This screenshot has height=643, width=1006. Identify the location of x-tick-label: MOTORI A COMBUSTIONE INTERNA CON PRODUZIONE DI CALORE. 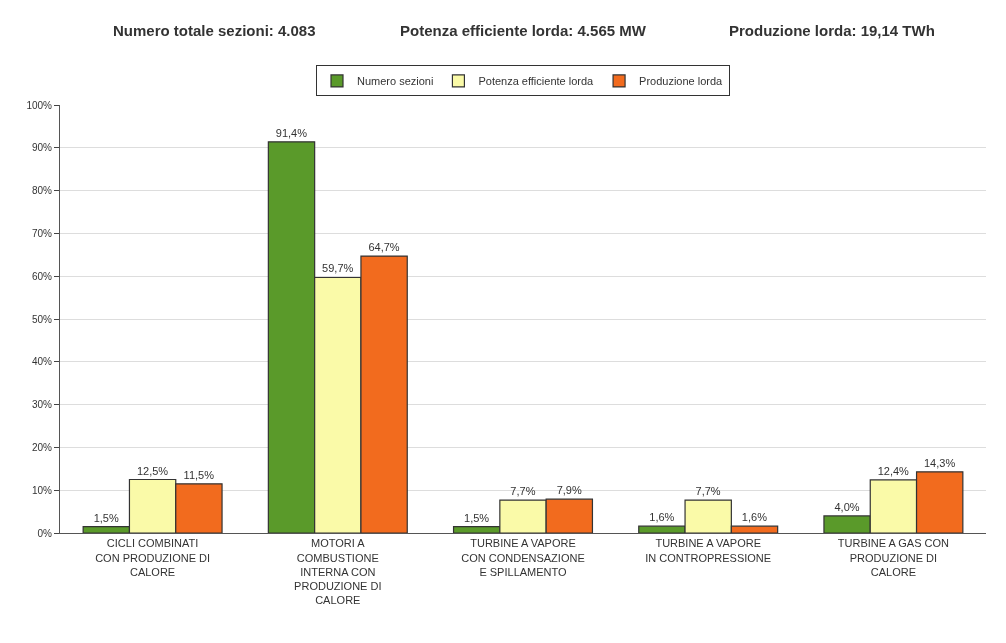
(338, 572).